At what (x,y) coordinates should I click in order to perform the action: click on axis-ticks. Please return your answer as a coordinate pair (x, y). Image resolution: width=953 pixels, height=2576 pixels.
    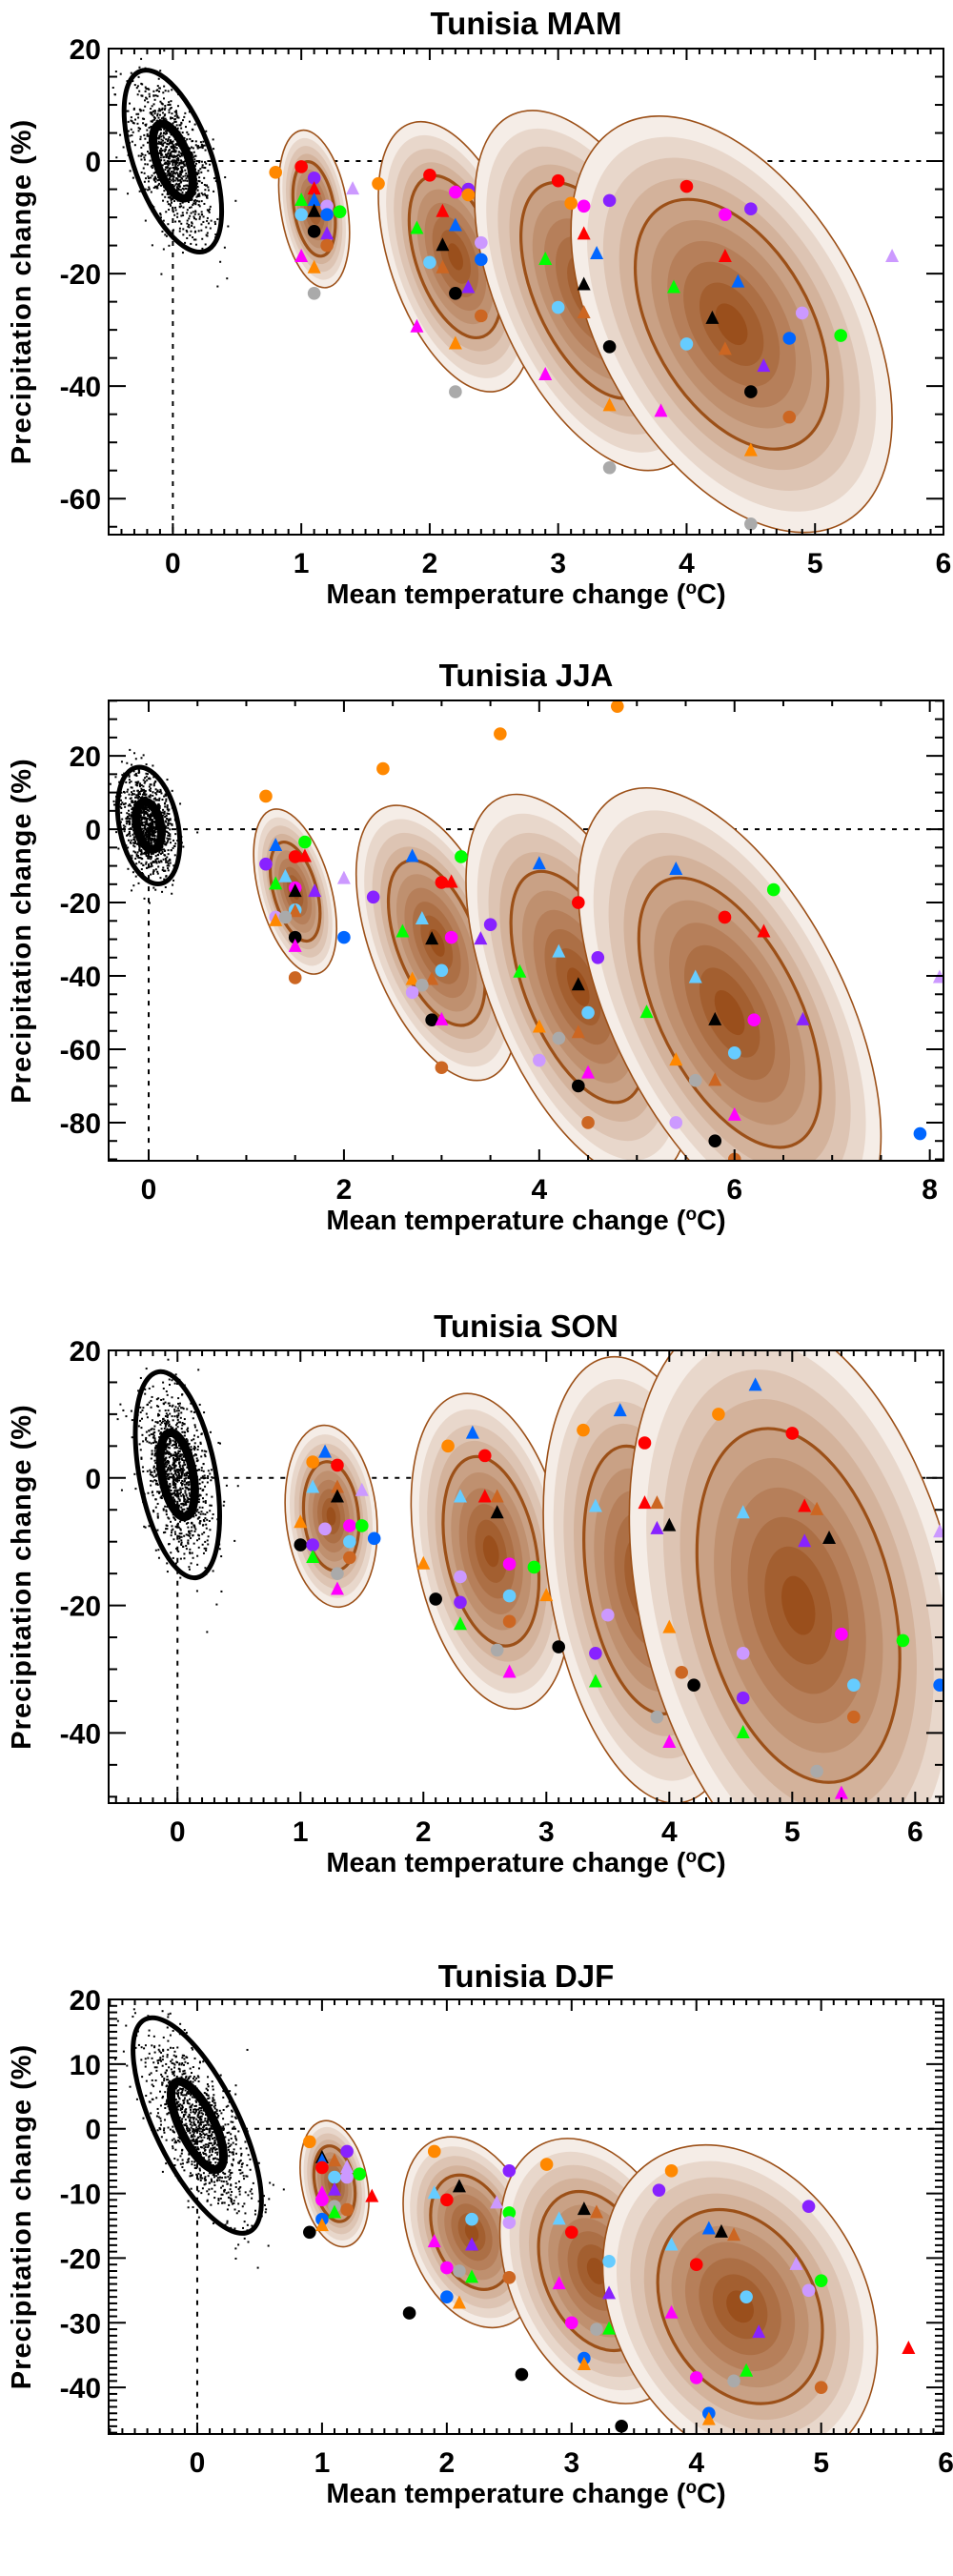
    Looking at the image, I should click on (526, 2216).